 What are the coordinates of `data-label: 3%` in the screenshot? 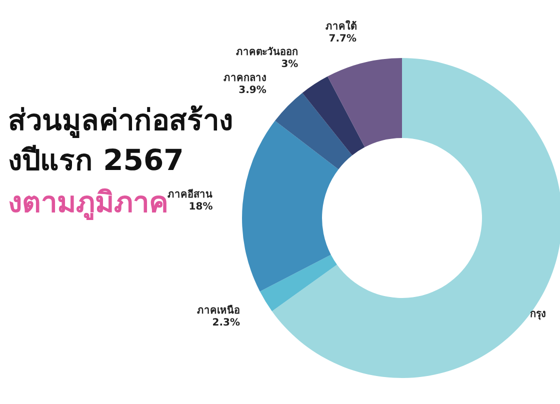 It's located at (289, 64).